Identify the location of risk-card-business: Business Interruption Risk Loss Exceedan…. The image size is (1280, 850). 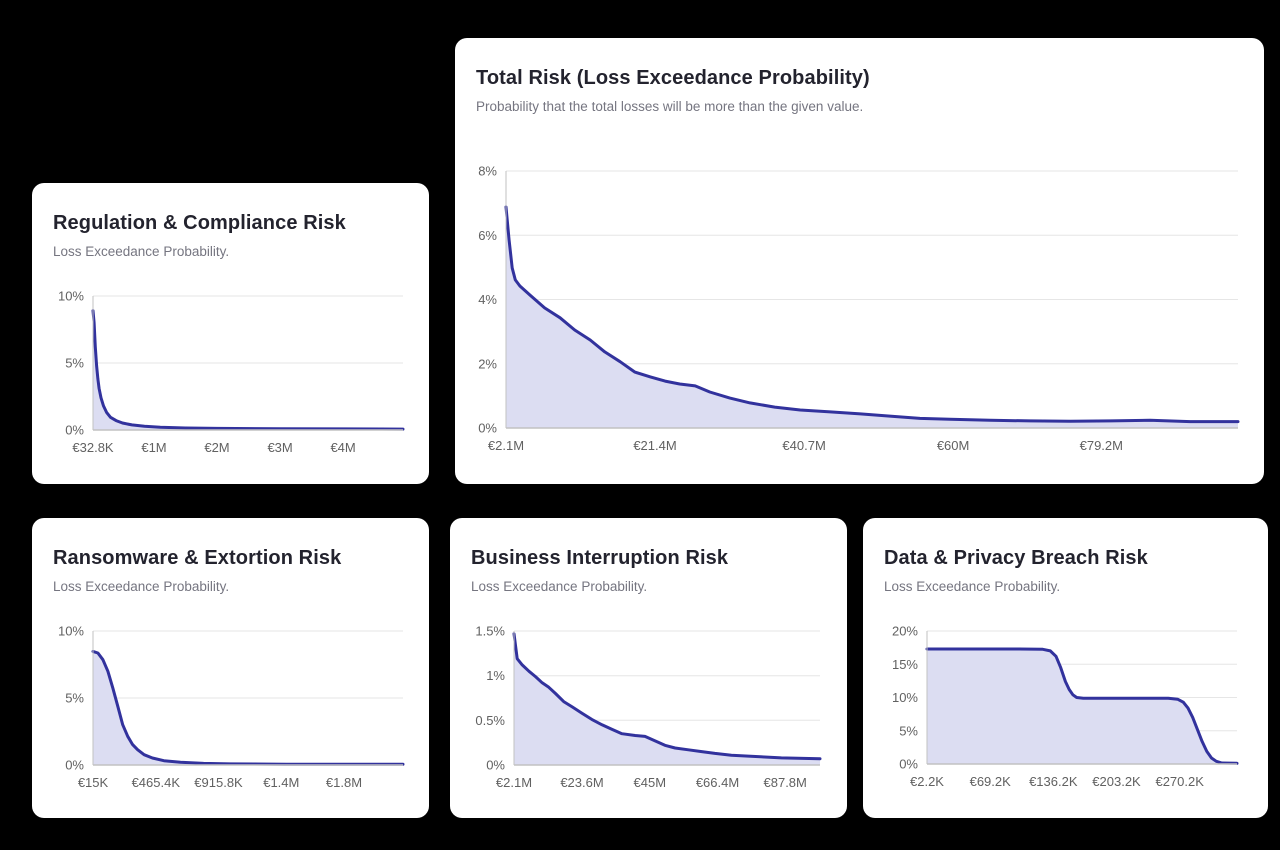
(648, 668).